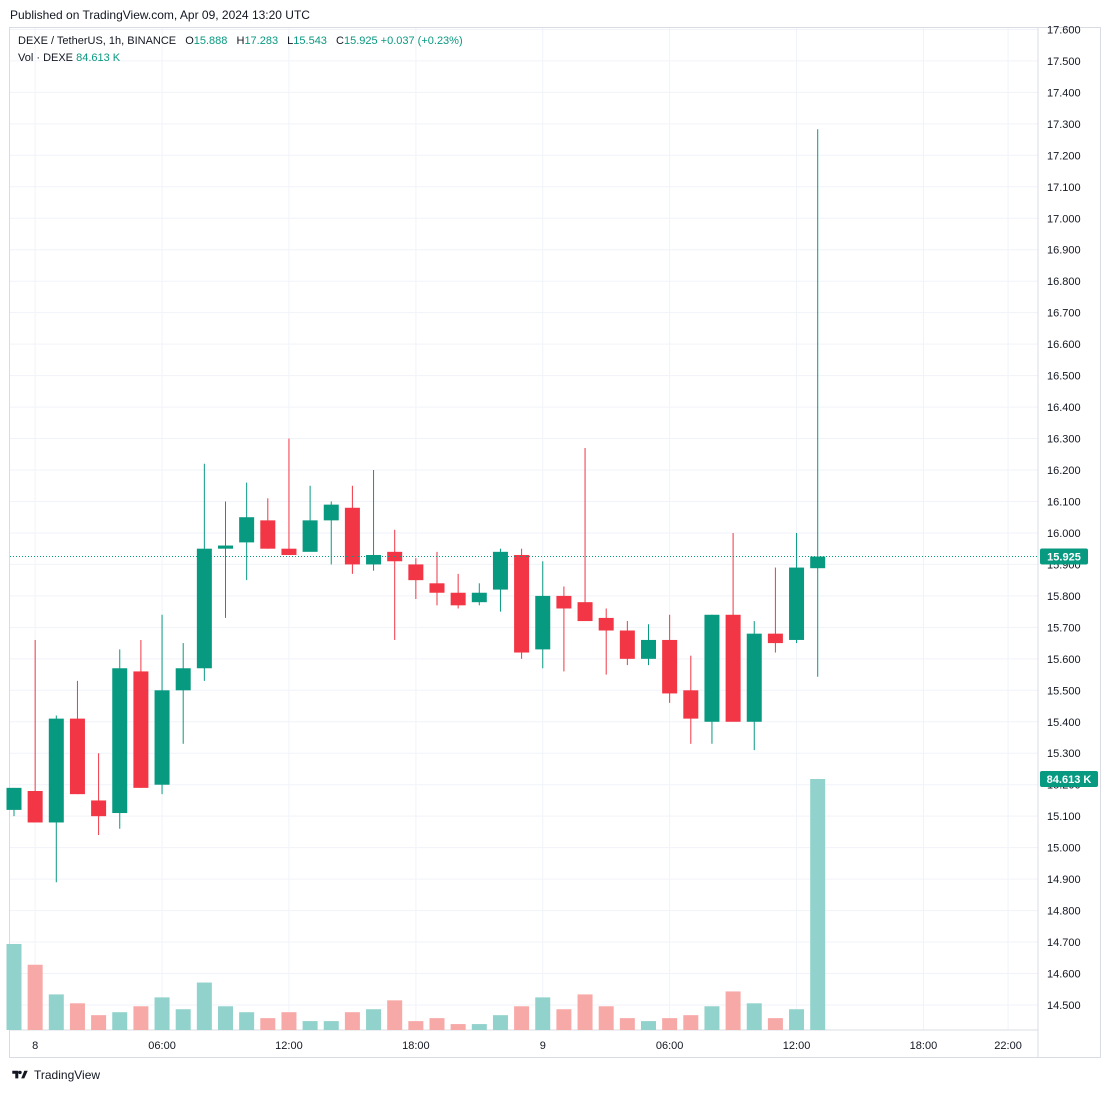 This screenshot has height=1094, width=1112. What do you see at coordinates (310, 41) in the screenshot?
I see `low-value: 15.543` at bounding box center [310, 41].